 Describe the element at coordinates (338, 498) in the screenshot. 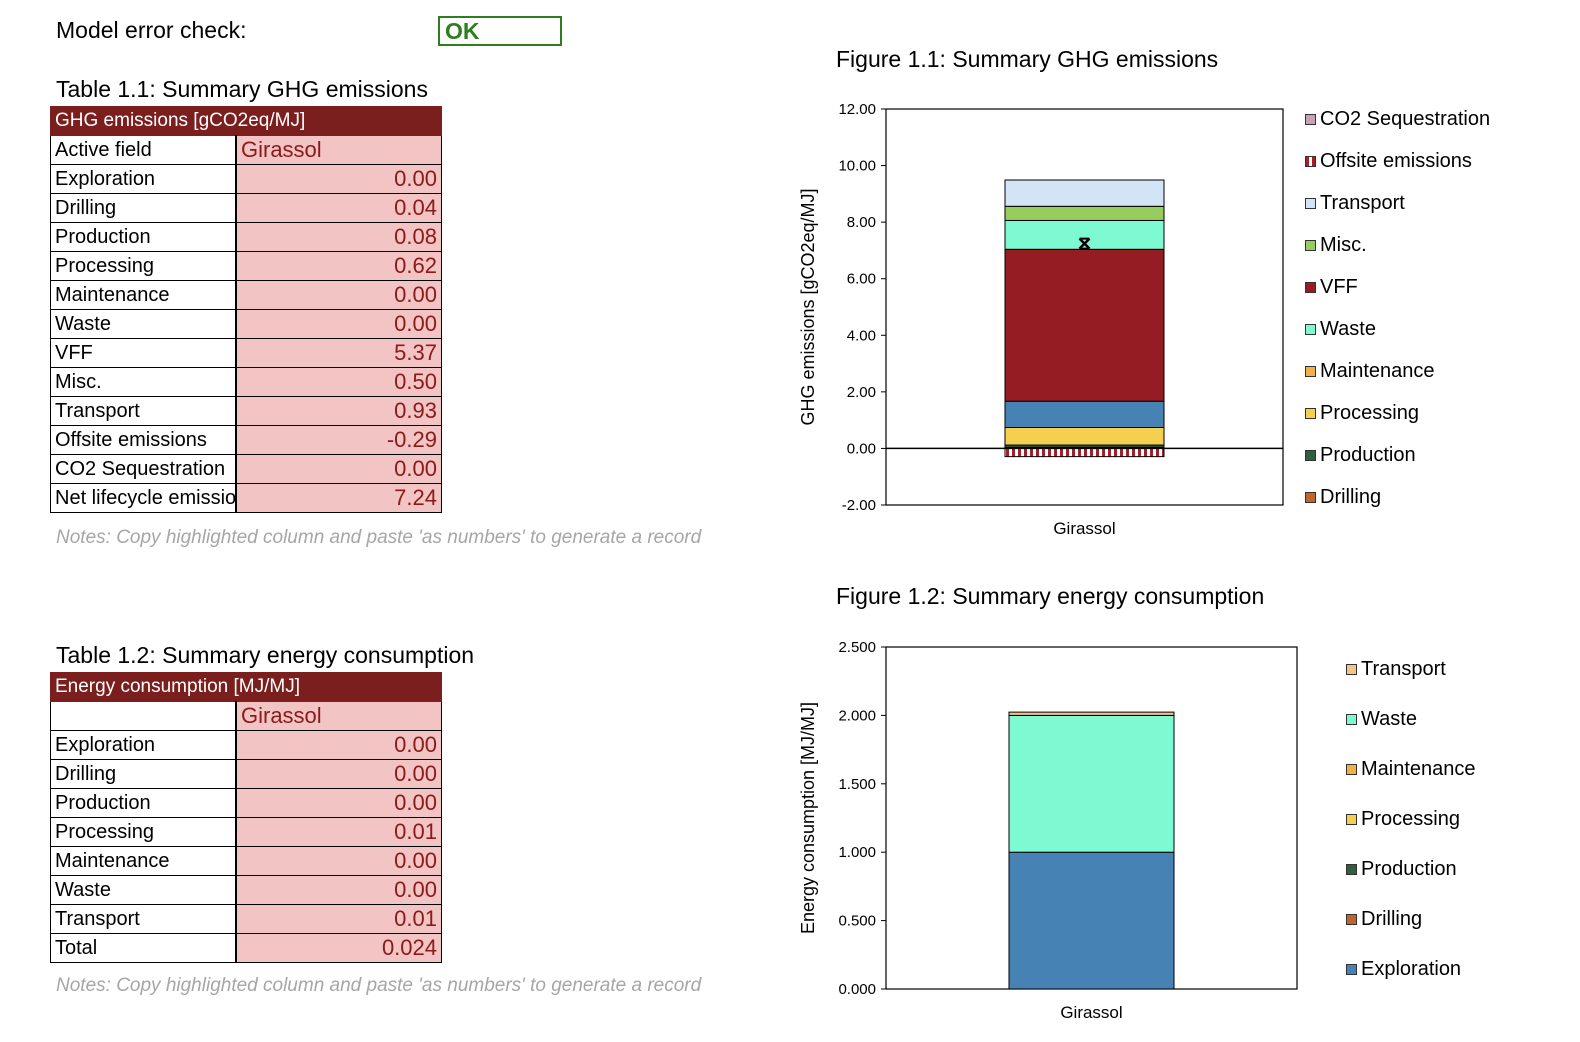

I see `row-value: 7.24` at that location.